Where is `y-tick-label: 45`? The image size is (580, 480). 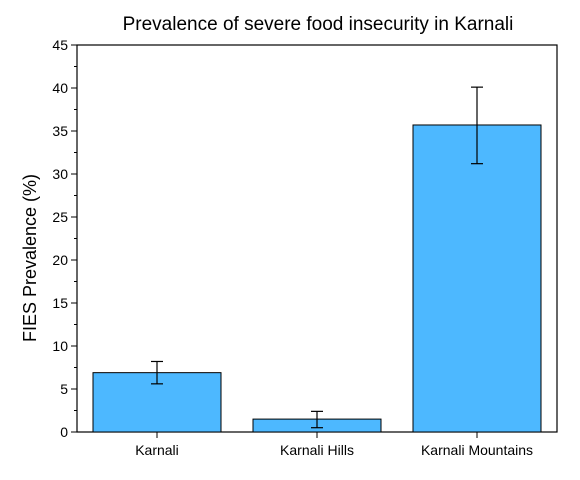
y-tick-label: 45 is located at coordinates (60, 45).